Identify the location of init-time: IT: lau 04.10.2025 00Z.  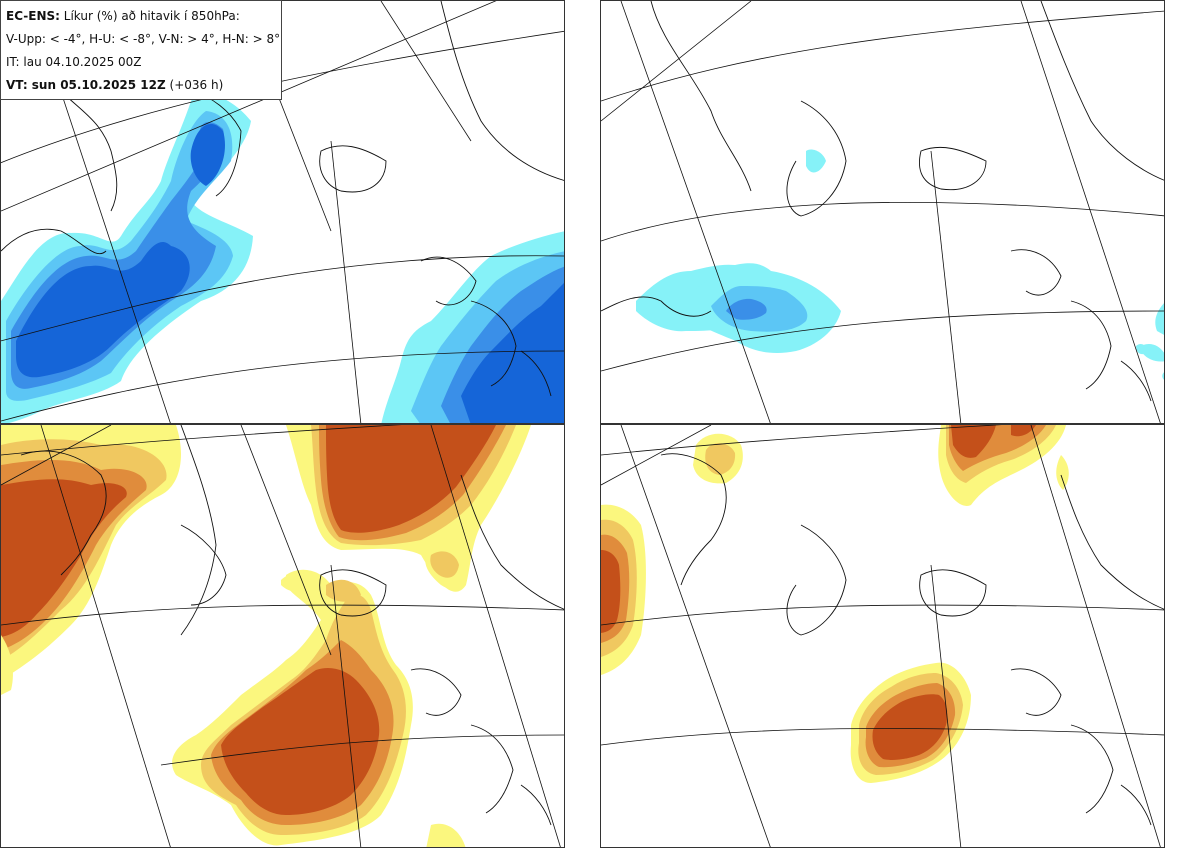
(74, 62).